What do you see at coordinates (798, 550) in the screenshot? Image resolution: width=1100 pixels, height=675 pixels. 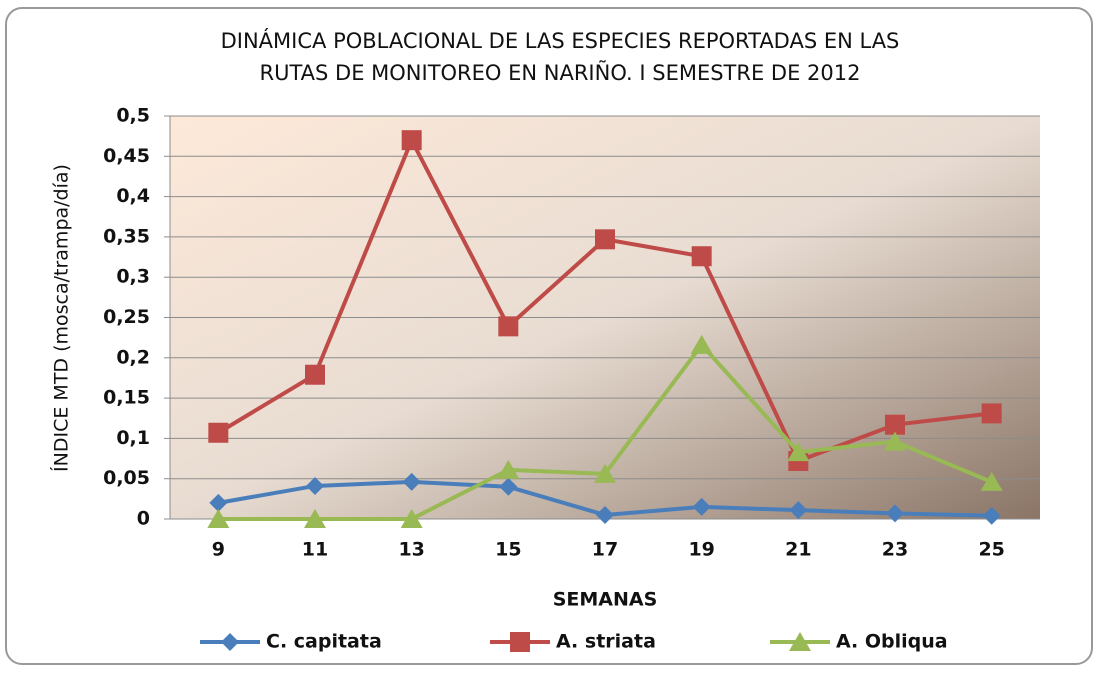 I see `x-tick-label: 21` at bounding box center [798, 550].